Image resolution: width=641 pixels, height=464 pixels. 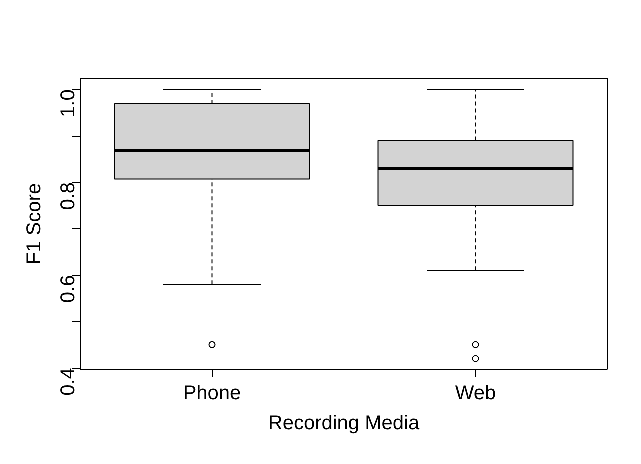 What do you see at coordinates (69, 104) in the screenshot?
I see `y-tick-label: 1.0` at bounding box center [69, 104].